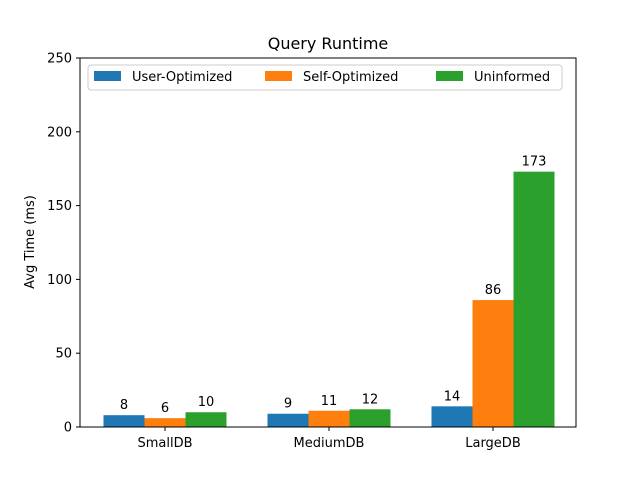 The image size is (640, 480). Describe the element at coordinates (493, 443) in the screenshot. I see `x-tick-label: LargeDB` at that location.